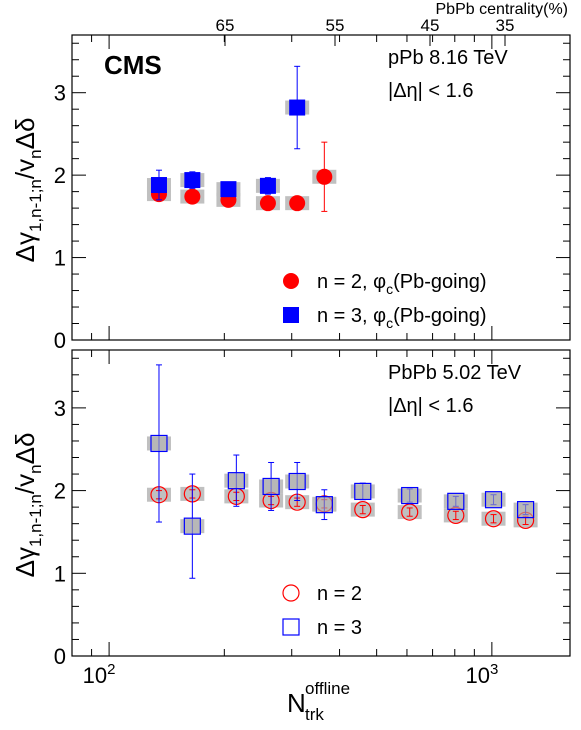  I want to click on y-axis-label-top: Δγ1,n-1;n/vnΔδ, so click(27, 190).